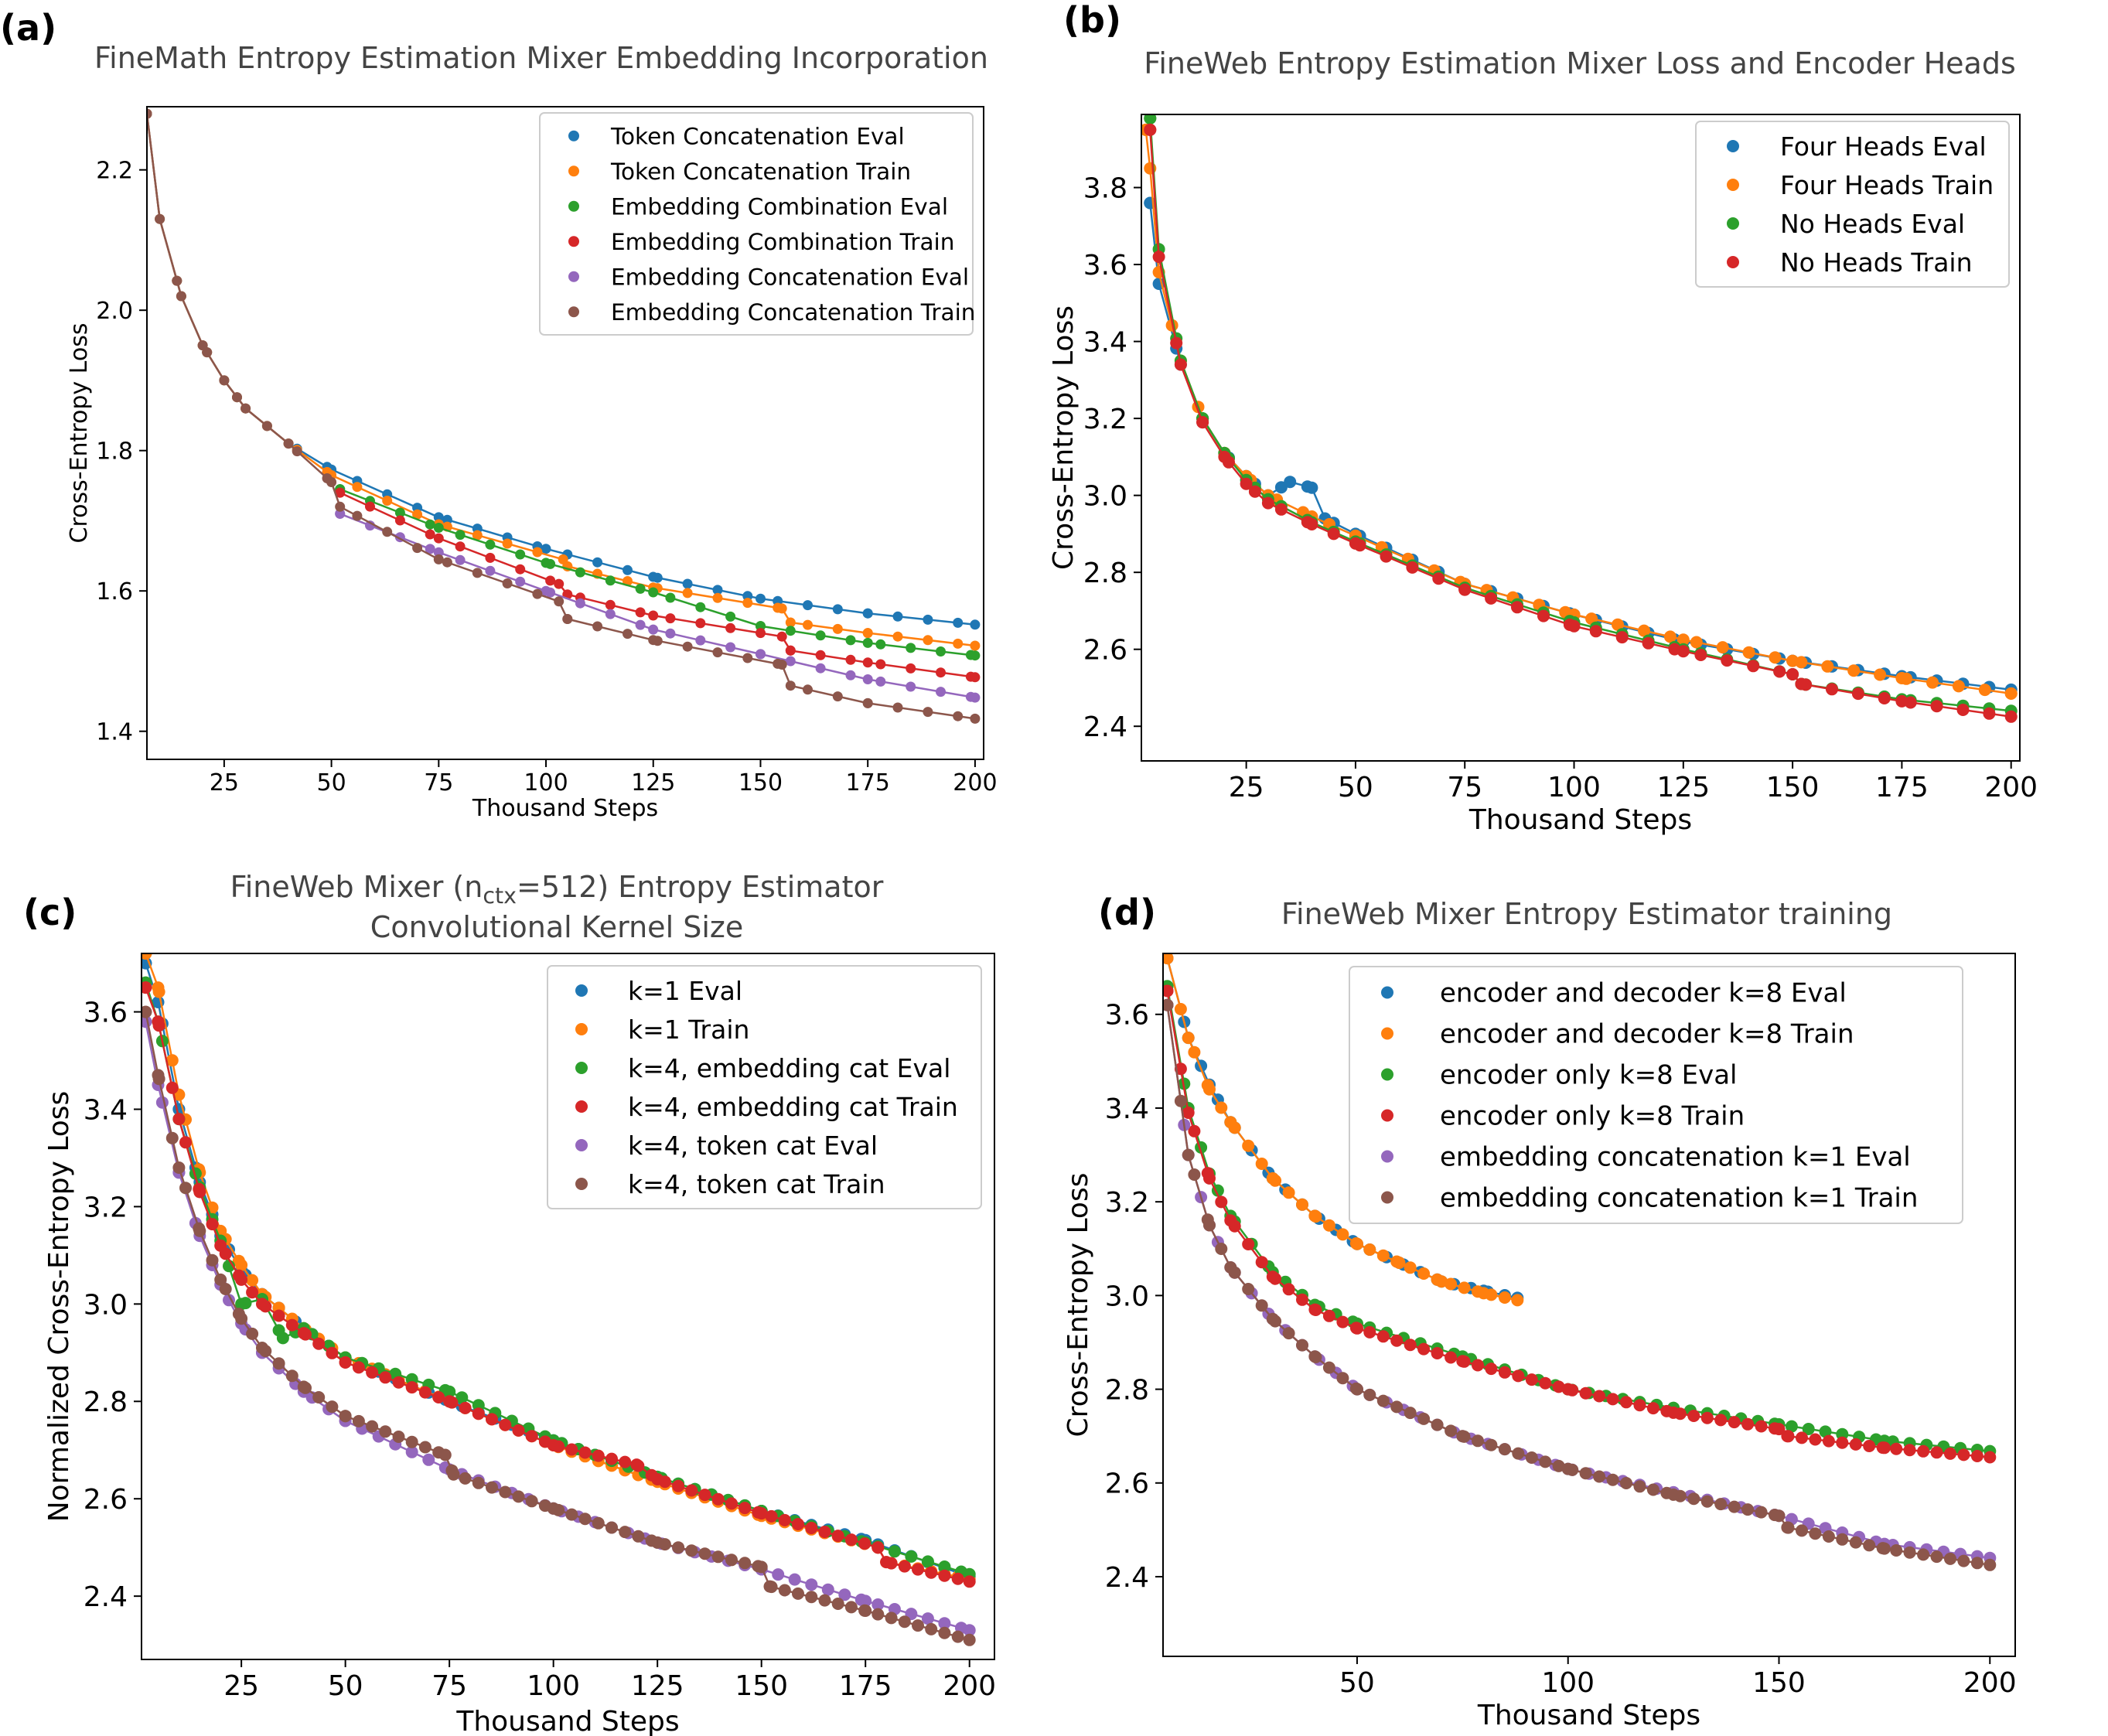 The image size is (2108, 1736). Describe the element at coordinates (114, 731) in the screenshot. I see `y-tick-label: 1.4` at that location.